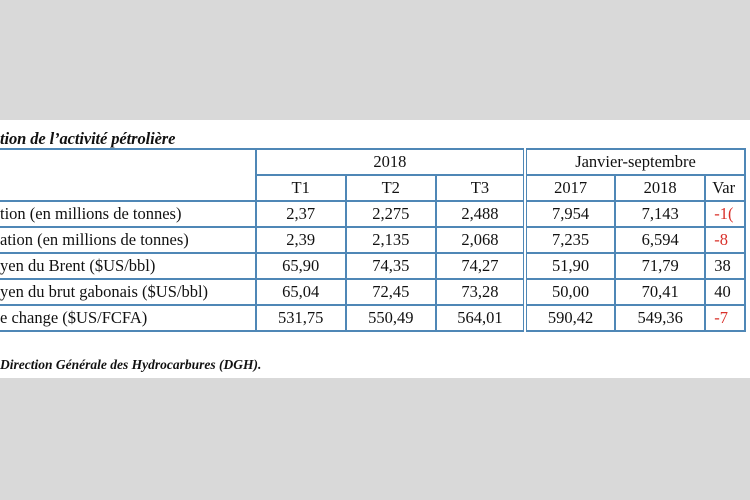 The width and height of the screenshot is (750, 500). What do you see at coordinates (390, 188) in the screenshot?
I see `sub-header-t2: T2` at bounding box center [390, 188].